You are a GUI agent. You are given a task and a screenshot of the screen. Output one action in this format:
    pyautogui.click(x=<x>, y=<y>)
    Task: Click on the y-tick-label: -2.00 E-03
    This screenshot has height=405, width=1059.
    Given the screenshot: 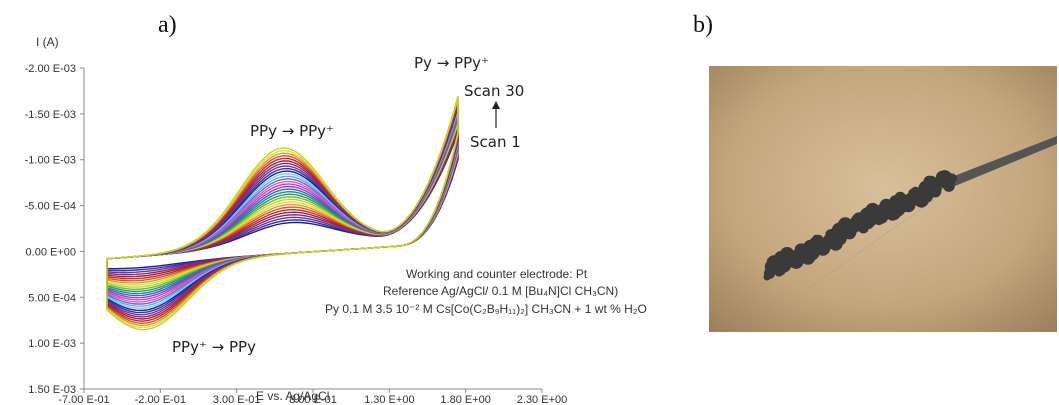 What is the action you would take?
    pyautogui.click(x=50, y=69)
    